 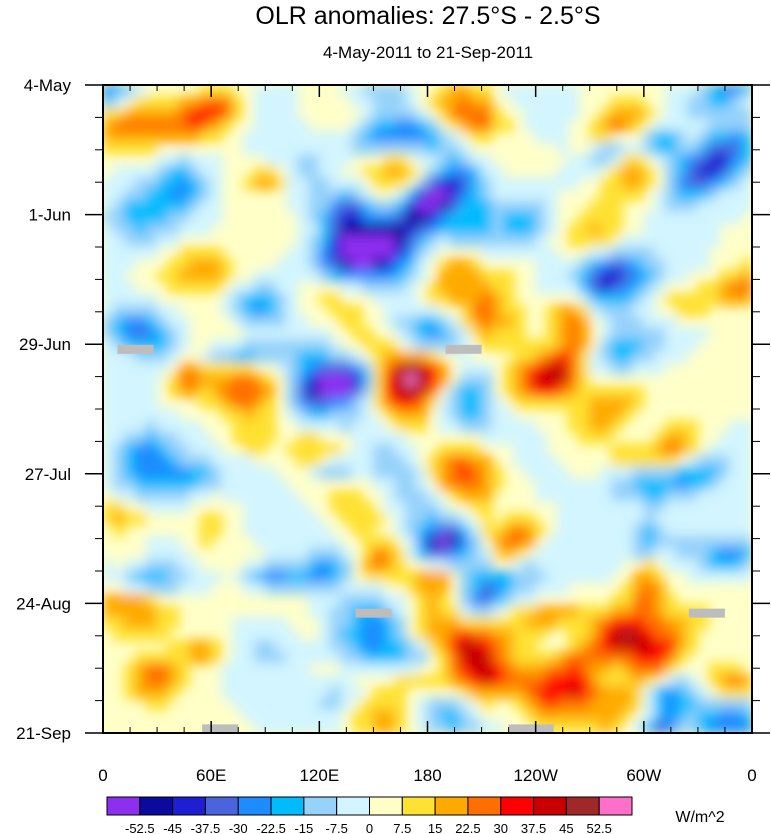 I want to click on colorbar-label: 15, so click(x=435, y=827).